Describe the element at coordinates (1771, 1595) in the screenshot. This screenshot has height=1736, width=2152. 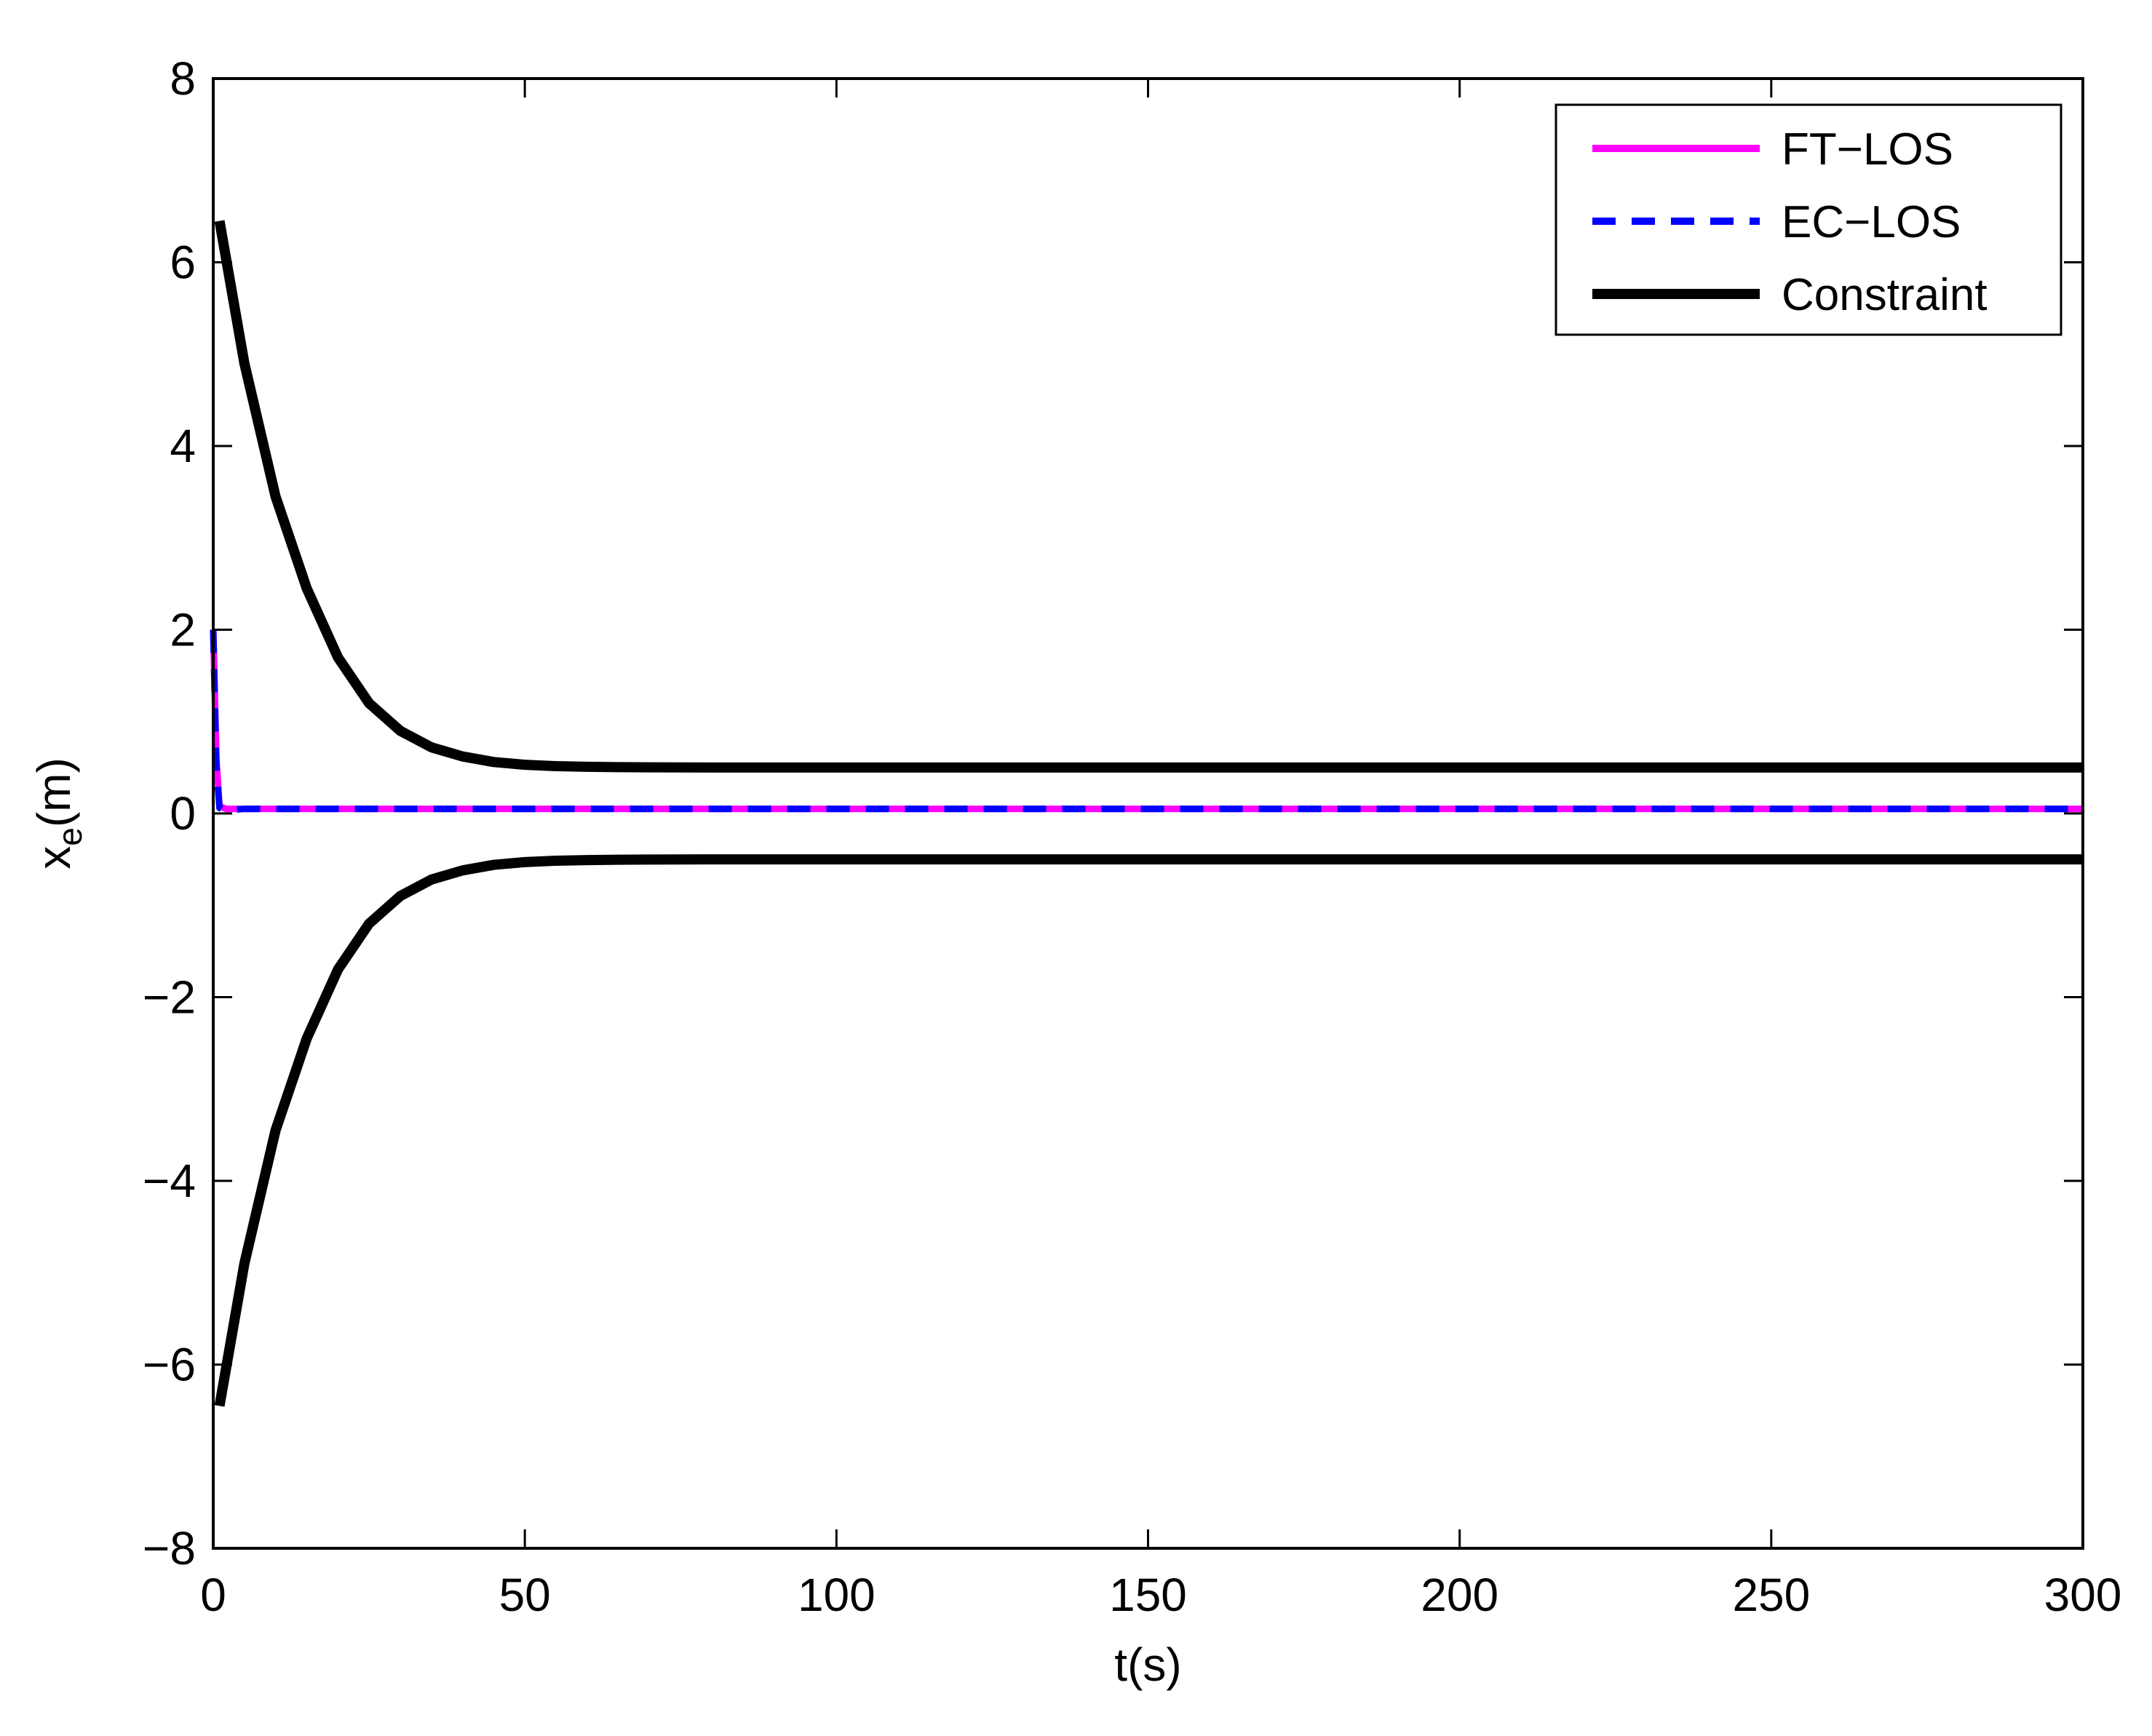
I see `x-tick-label: 250` at that location.